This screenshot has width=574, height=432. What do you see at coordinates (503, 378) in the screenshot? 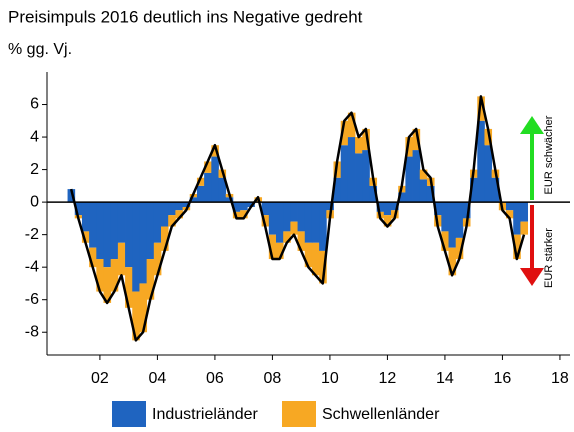
I see `x-tick-label: 16` at bounding box center [503, 378].